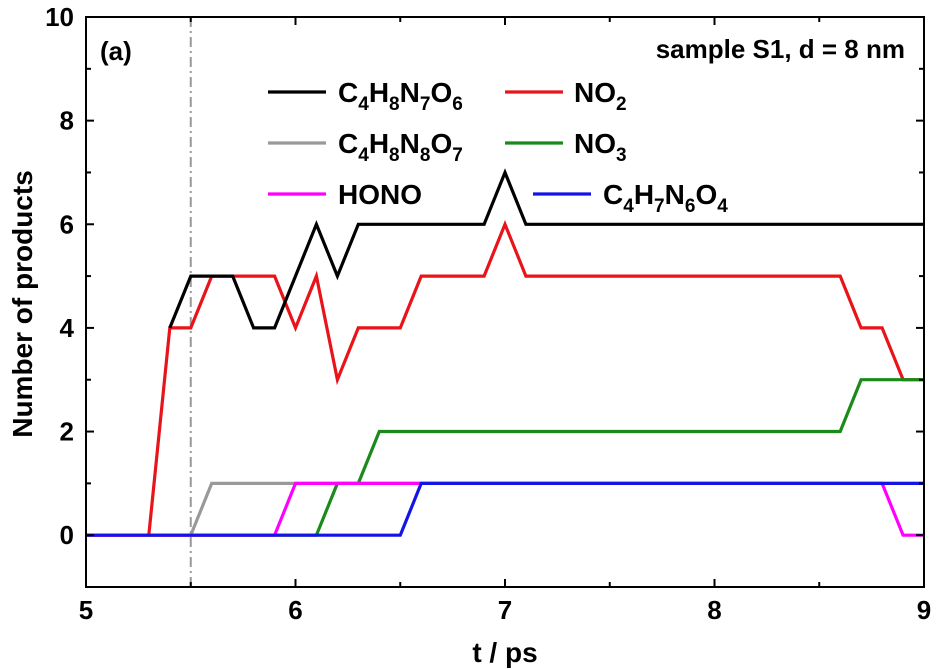  What do you see at coordinates (295, 610) in the screenshot?
I see `x-tick-label: 6` at bounding box center [295, 610].